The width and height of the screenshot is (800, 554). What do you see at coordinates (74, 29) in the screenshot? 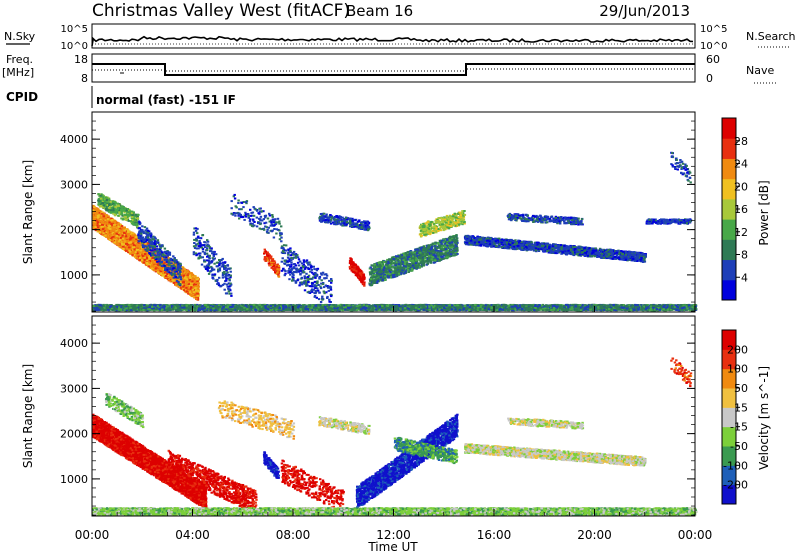
I see `nsky-tick-high: 10^5` at bounding box center [74, 29].